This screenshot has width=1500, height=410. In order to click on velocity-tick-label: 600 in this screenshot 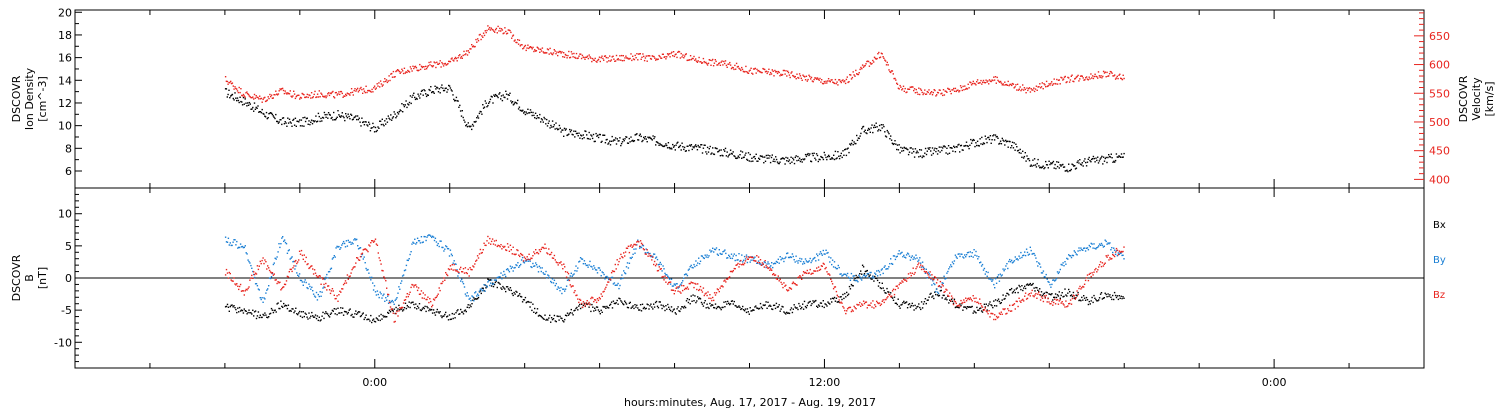, I will do `click(1439, 65)`.